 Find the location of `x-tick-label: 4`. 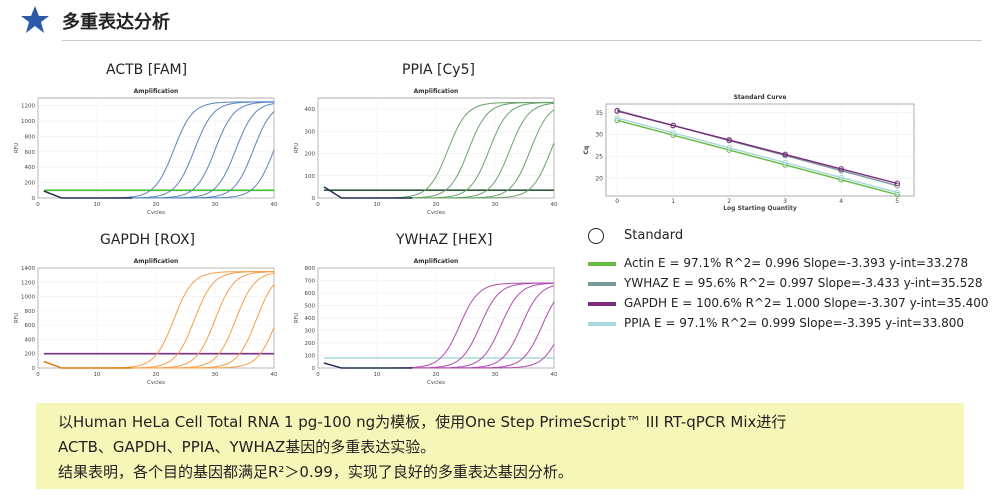

x-tick-label: 4 is located at coordinates (841, 201).